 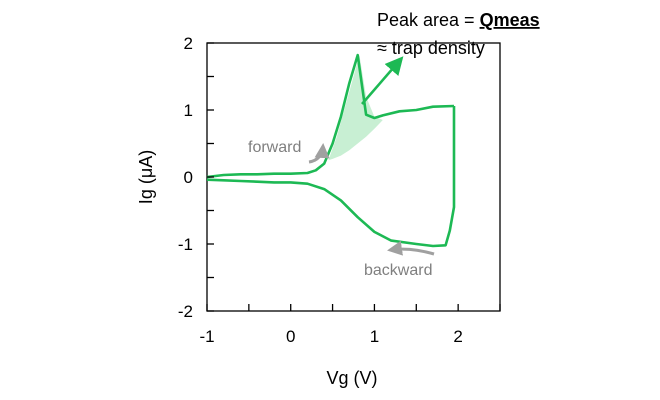 I want to click on y-tick-label: 2, so click(x=188, y=43).